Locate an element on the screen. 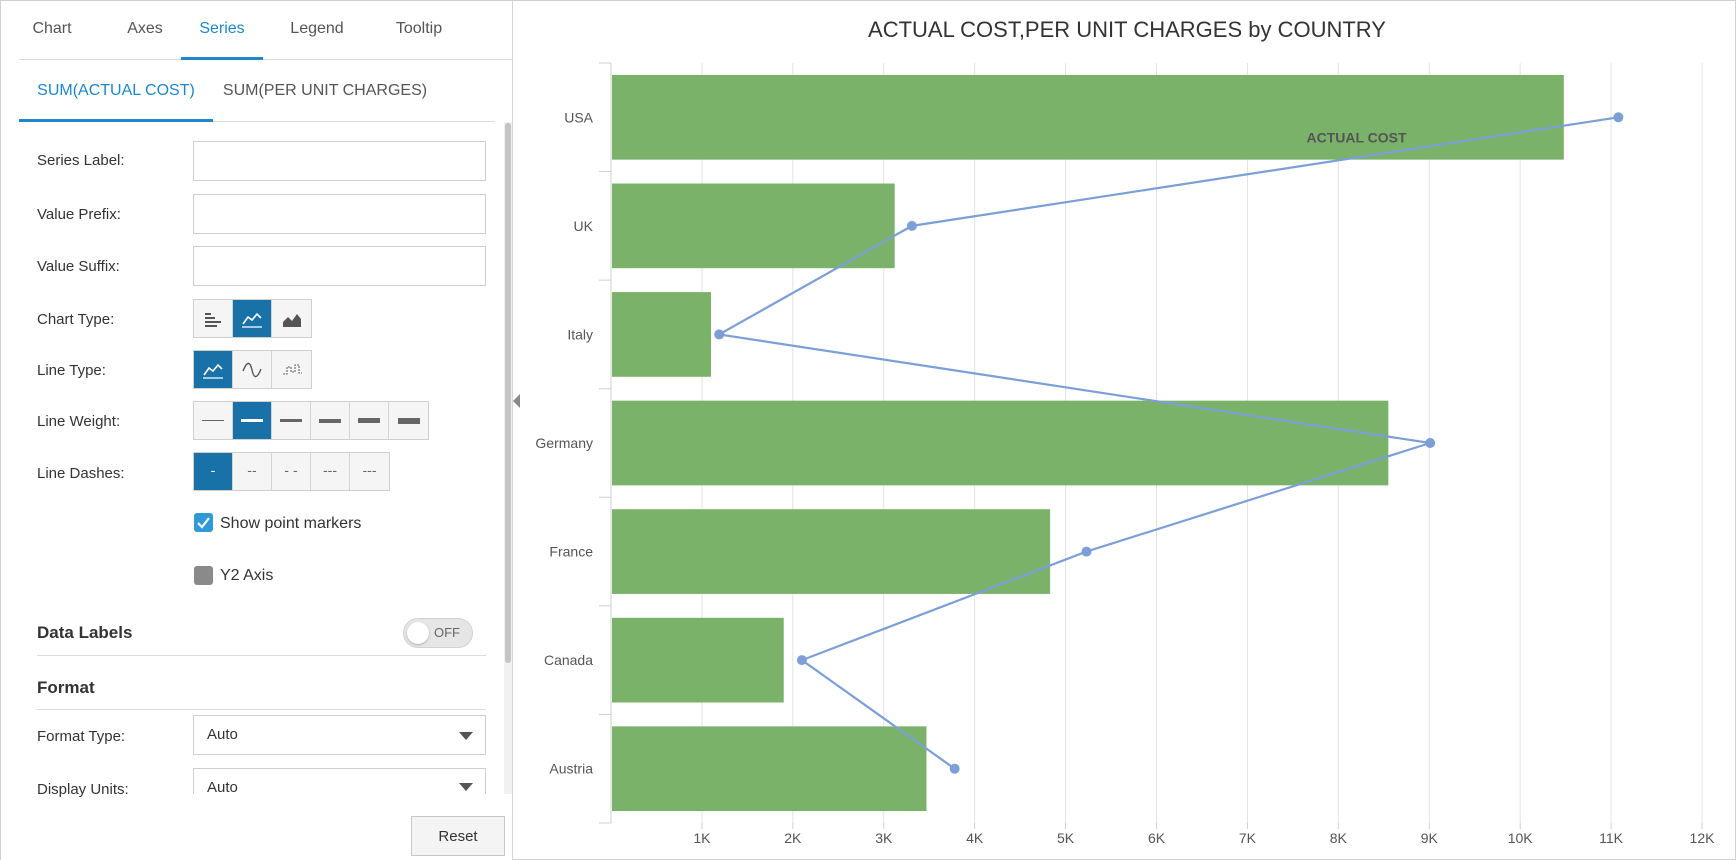 The height and width of the screenshot is (860, 1736). x-tick-label: 8K is located at coordinates (1339, 838).